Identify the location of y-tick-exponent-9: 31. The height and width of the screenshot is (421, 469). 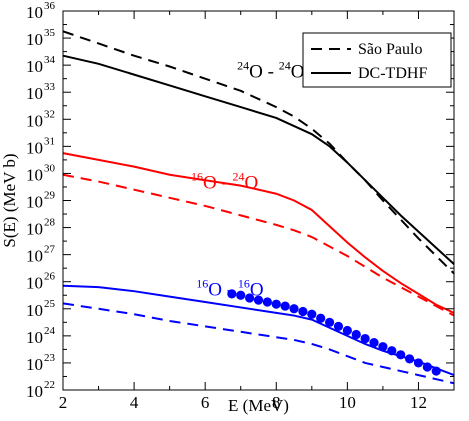
(49, 141).